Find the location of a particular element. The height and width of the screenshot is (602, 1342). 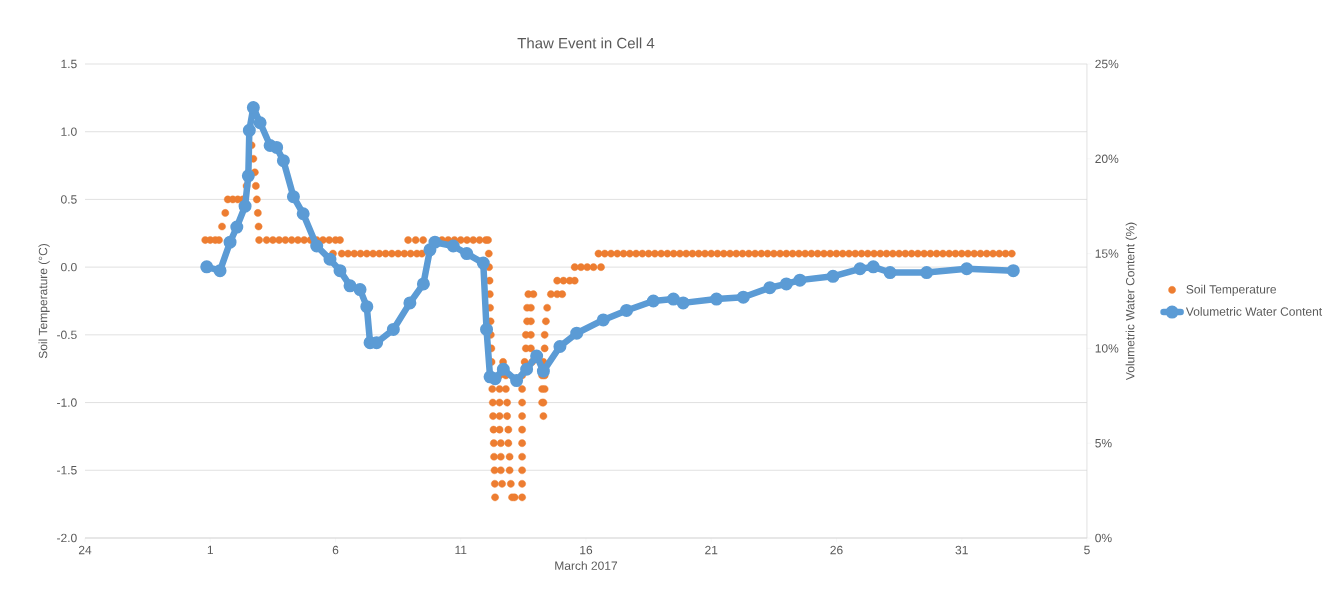

x-tick-label: 1 is located at coordinates (210, 550).